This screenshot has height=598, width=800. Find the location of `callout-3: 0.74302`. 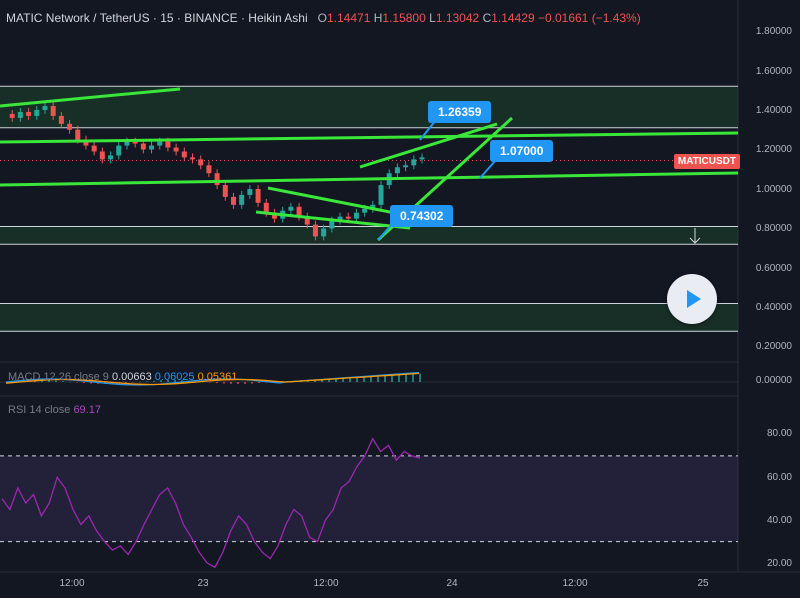

callout-3: 0.74302 is located at coordinates (422, 216).